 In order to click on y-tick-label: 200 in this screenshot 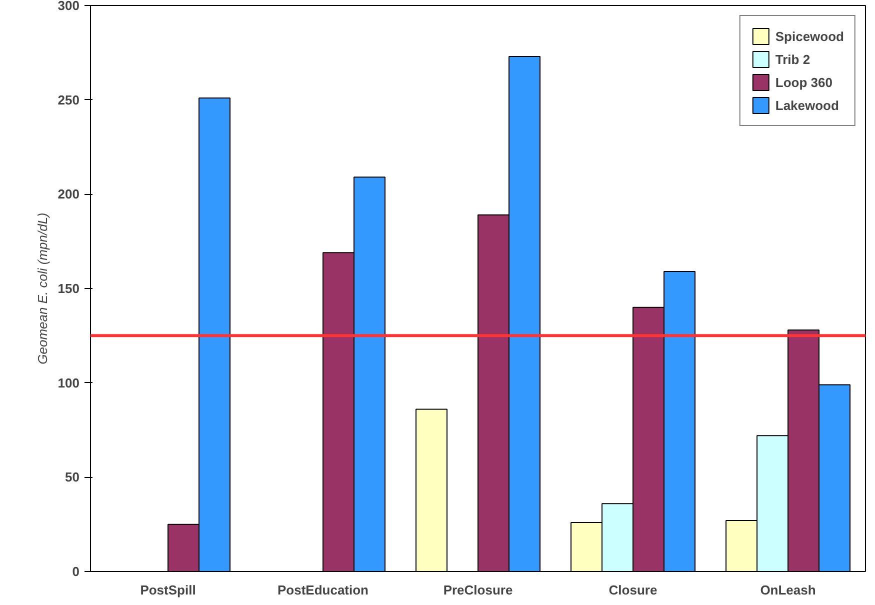, I will do `click(69, 194)`.